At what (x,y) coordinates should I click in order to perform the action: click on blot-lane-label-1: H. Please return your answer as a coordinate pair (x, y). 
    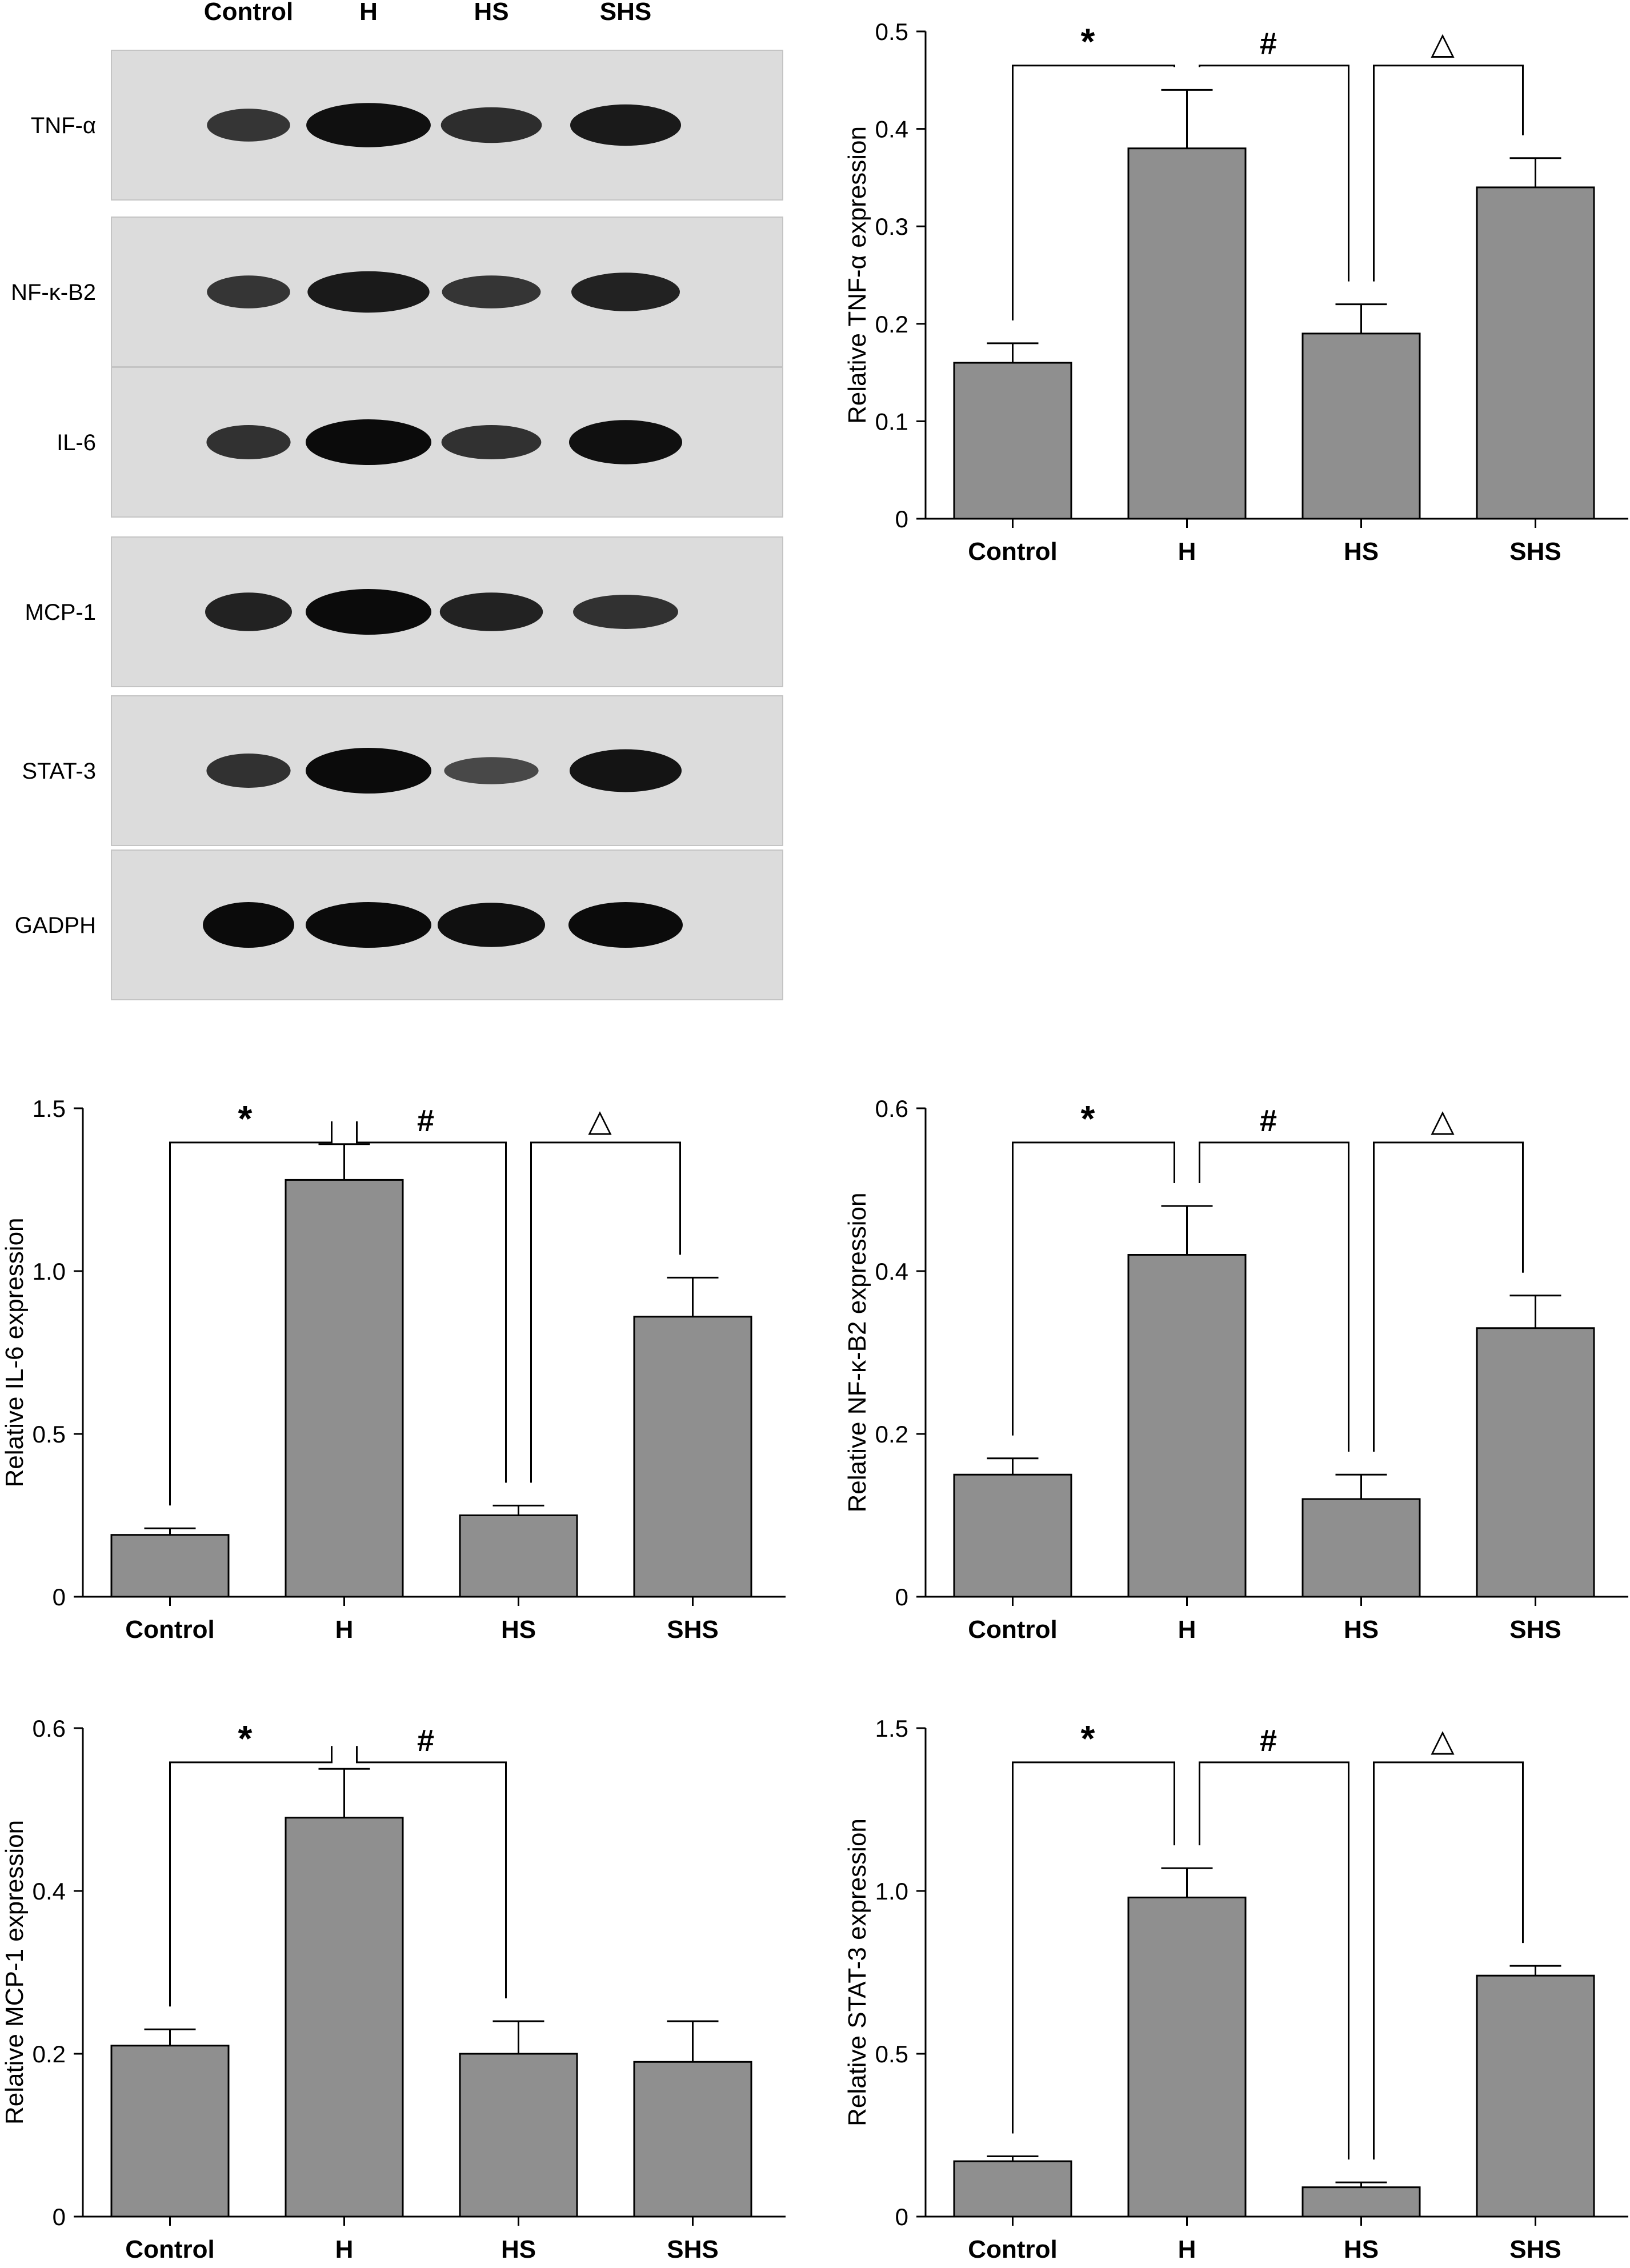
    Looking at the image, I should click on (369, 13).